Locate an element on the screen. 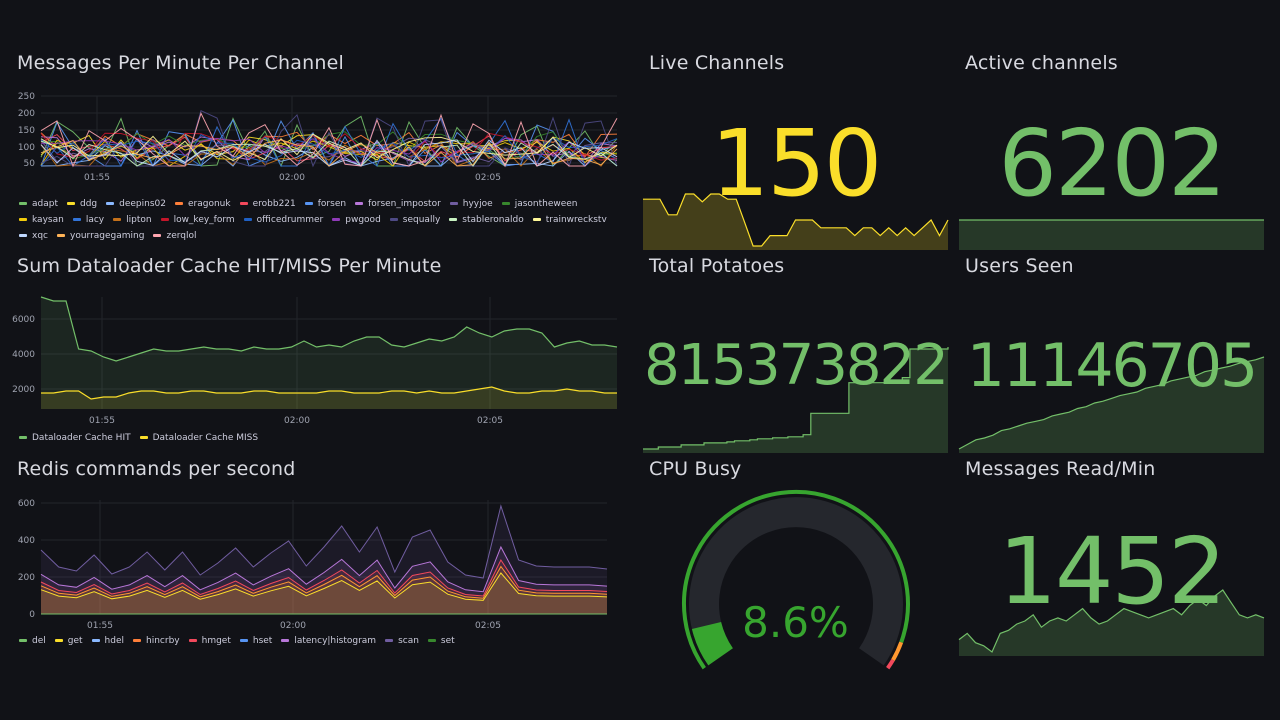 The height and width of the screenshot is (720, 1280). legend-item: zerqlol is located at coordinates (175, 236).